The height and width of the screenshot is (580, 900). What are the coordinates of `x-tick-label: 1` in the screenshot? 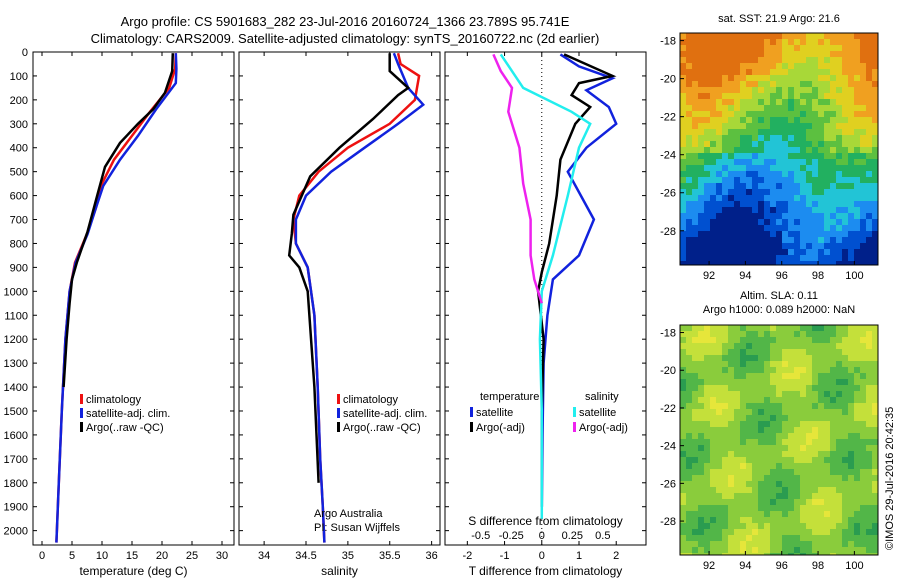 It's located at (579, 556).